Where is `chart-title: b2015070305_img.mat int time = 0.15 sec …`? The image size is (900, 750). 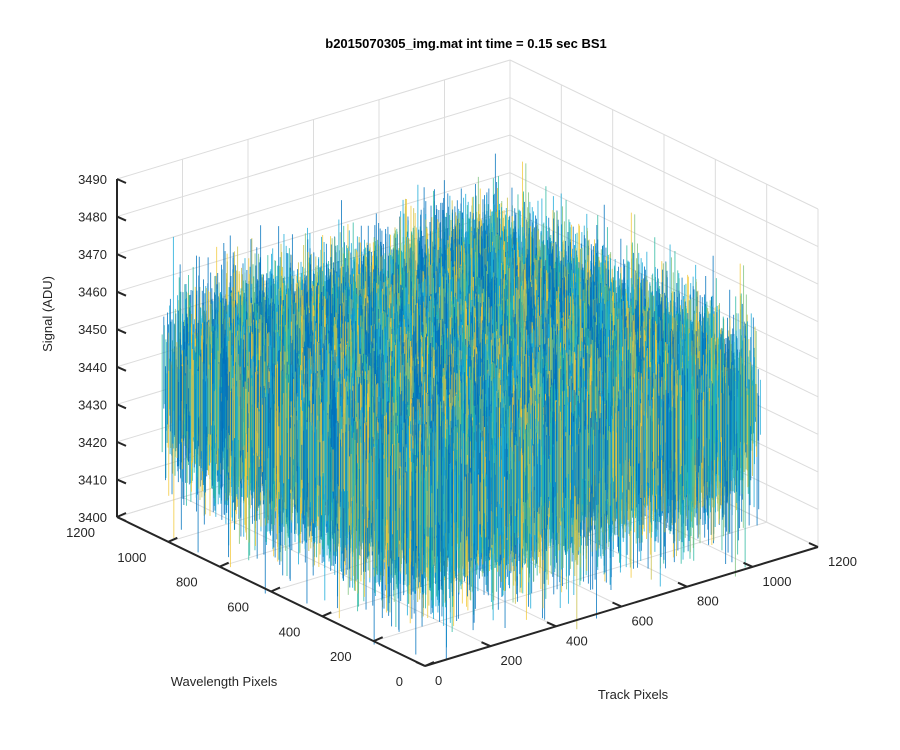
chart-title: b2015070305_img.mat int time = 0.15 sec … is located at coordinates (465, 43).